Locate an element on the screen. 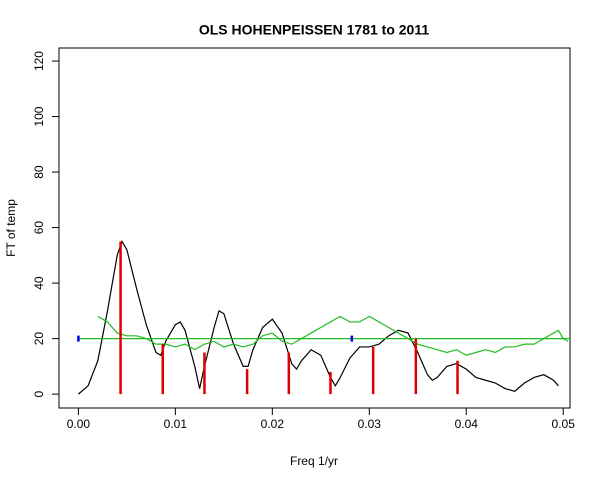  y-tick-label: 120 is located at coordinates (39, 61).